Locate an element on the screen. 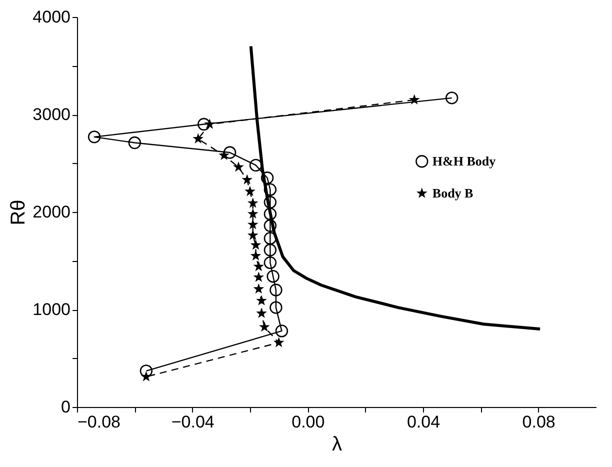  y-tick-label: 3000 is located at coordinates (51, 114).